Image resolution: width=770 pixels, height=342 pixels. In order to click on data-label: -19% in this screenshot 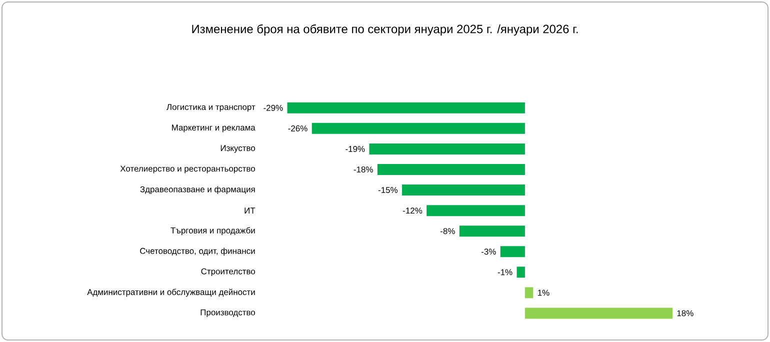, I will do `click(355, 149)`.